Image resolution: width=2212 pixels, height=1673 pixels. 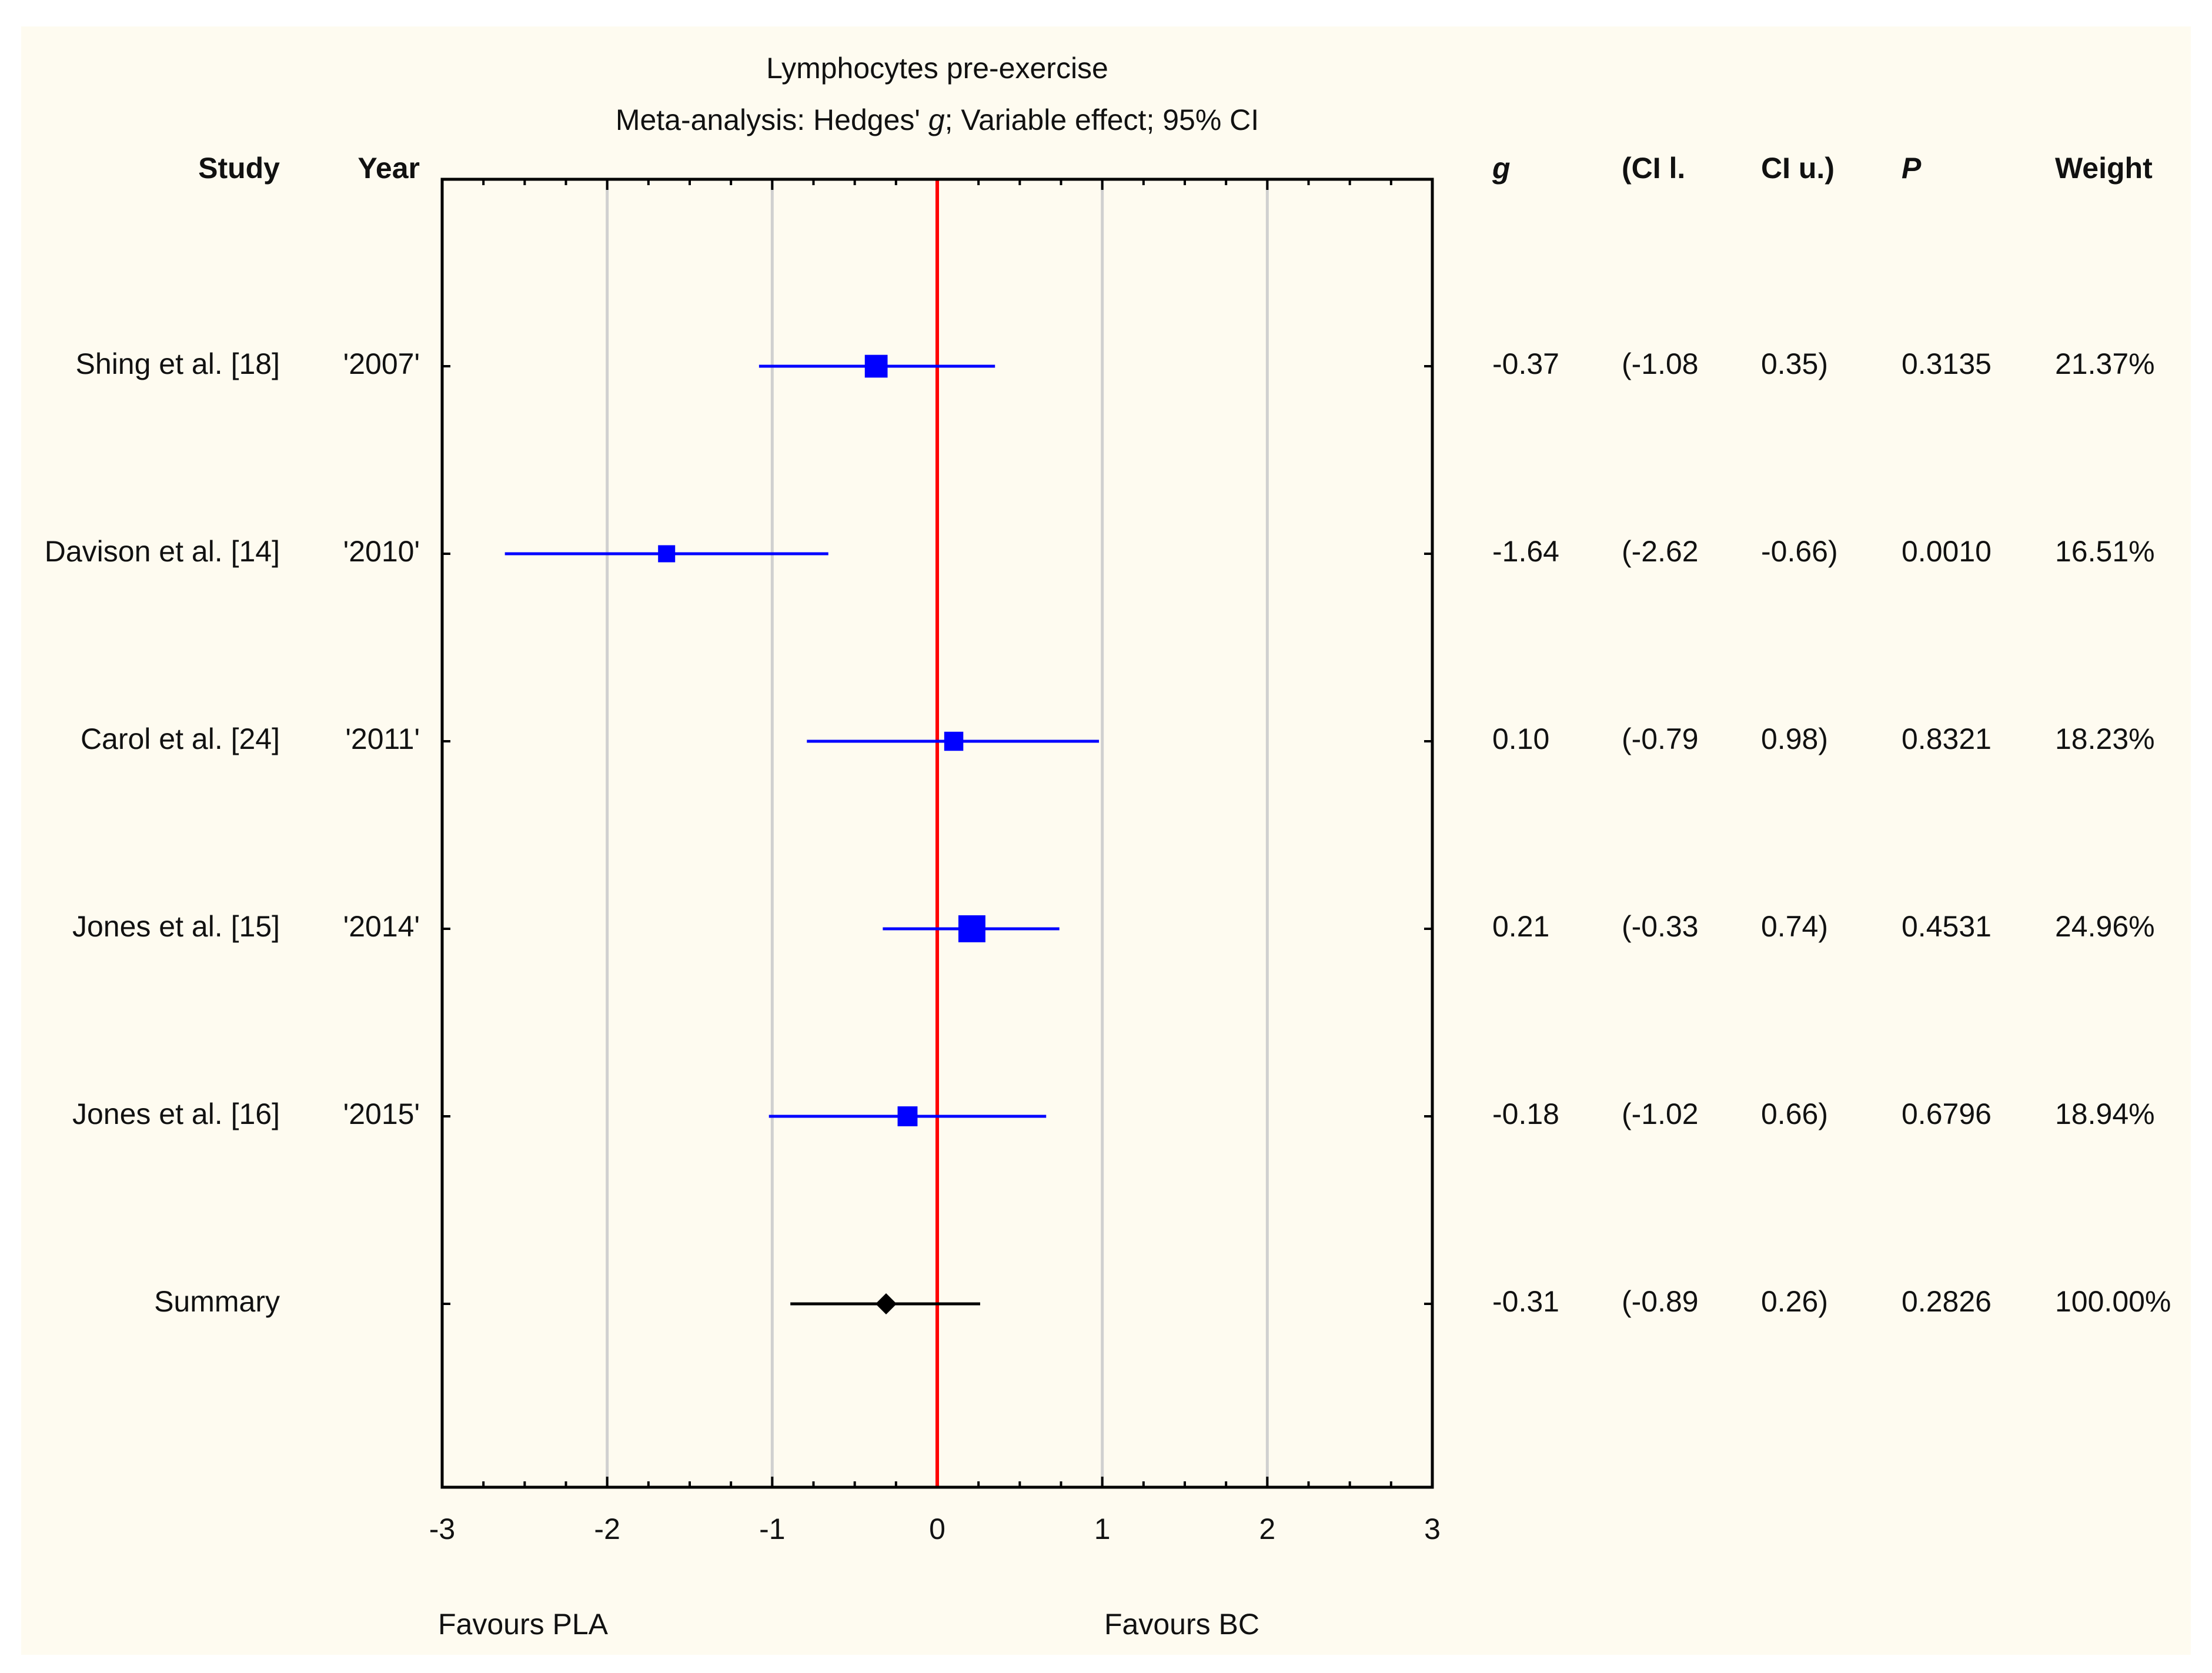 What do you see at coordinates (381, 1114) in the screenshot?
I see `study-year: '2015'` at bounding box center [381, 1114].